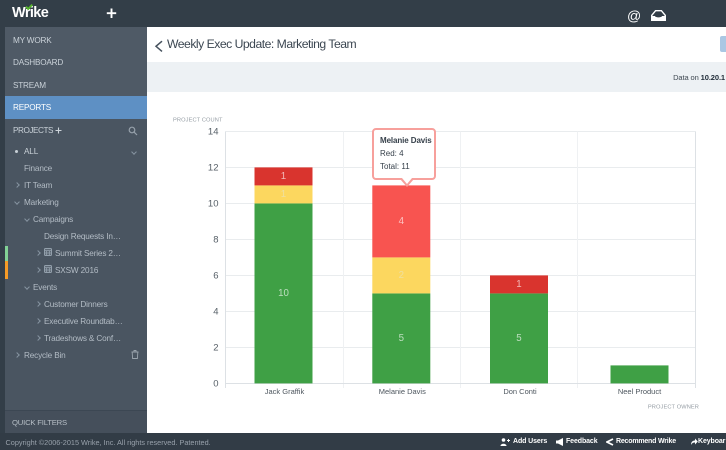  I want to click on svg-text: PROJECT COUNT, so click(198, 121).